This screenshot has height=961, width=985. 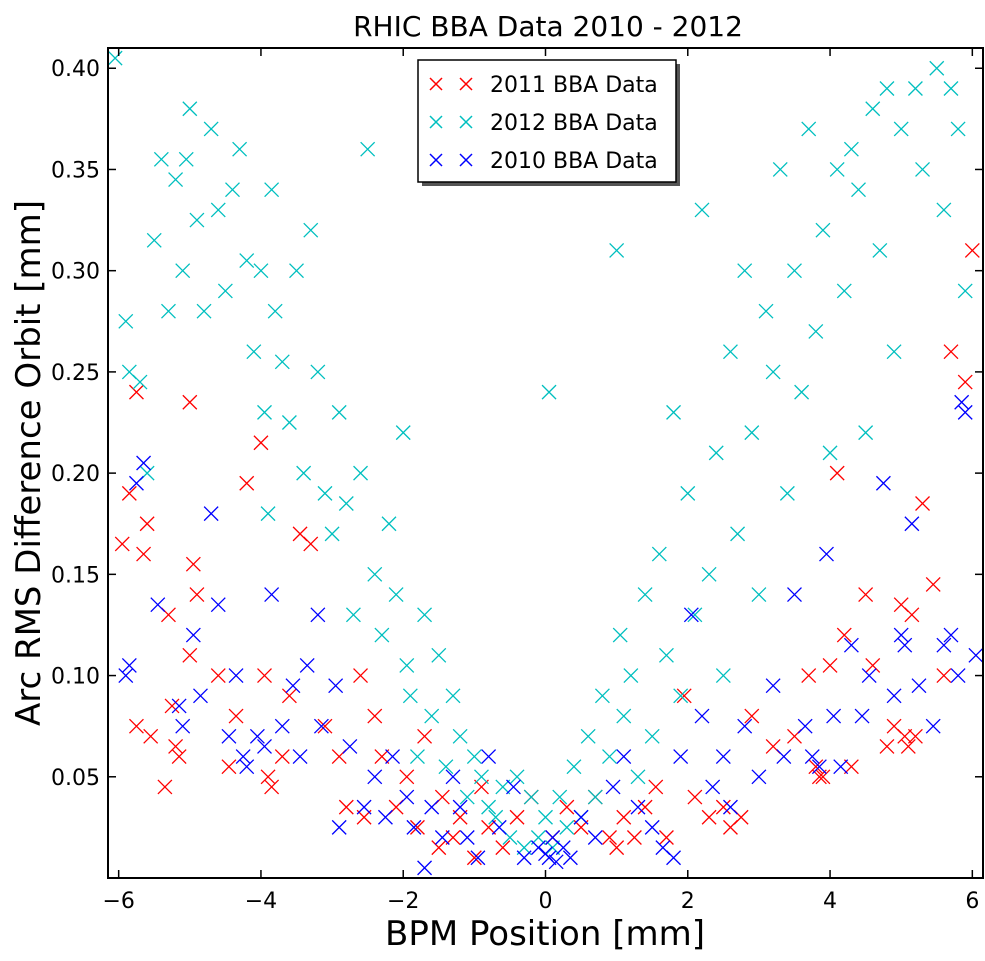 I want to click on y-tick-label: 0.30, so click(x=75, y=272).